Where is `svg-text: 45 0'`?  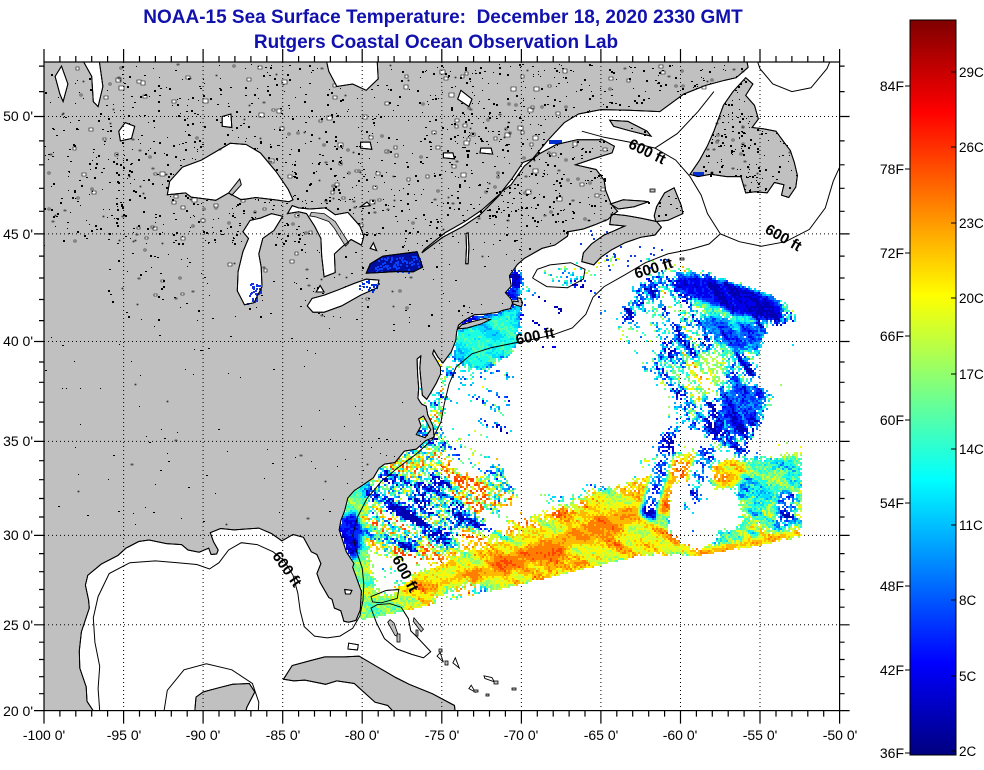
svg-text: 45 0' is located at coordinates (18, 234).